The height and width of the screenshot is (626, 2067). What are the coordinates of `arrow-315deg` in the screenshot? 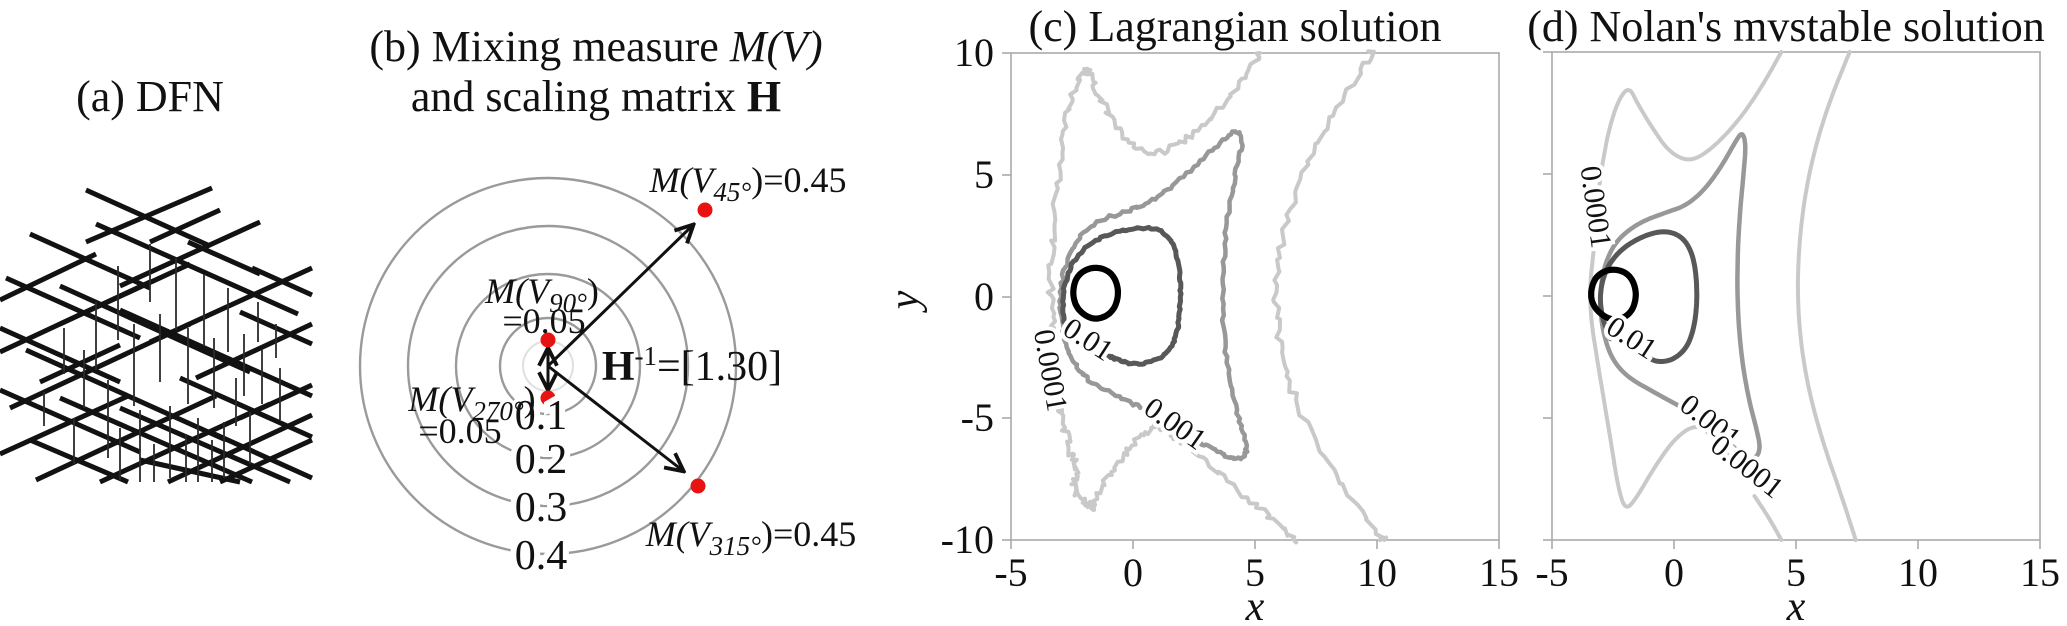 It's located at (614, 417).